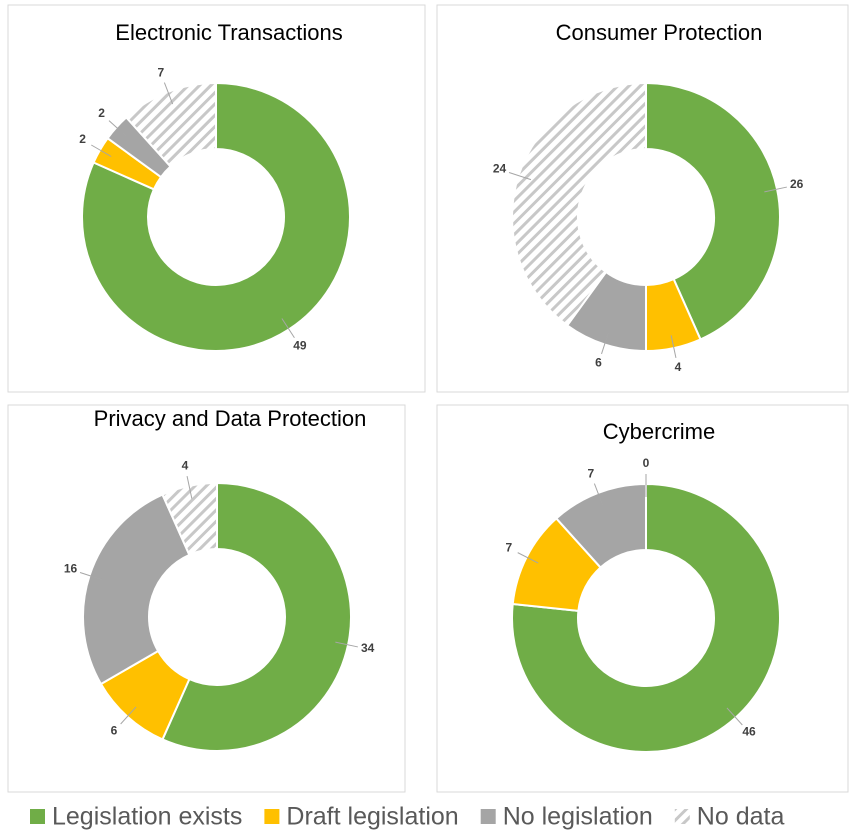 The height and width of the screenshot is (831, 849). I want to click on data-label: 16, so click(71, 569).